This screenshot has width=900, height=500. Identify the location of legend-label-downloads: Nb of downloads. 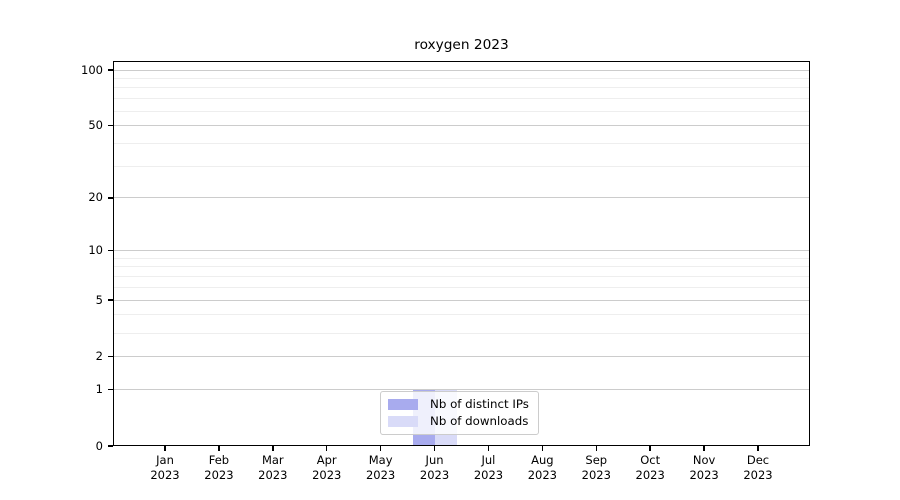
(479, 421).